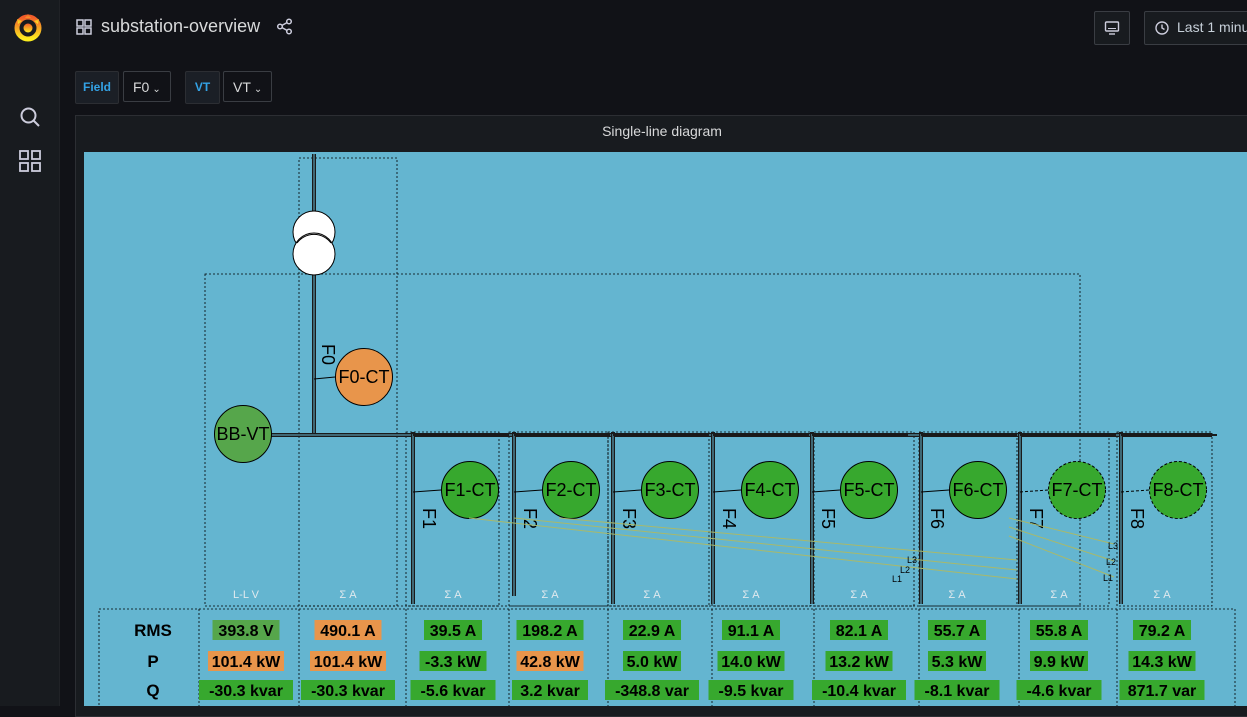  I want to click on f0-ct-label: F0-CT, so click(364, 377).